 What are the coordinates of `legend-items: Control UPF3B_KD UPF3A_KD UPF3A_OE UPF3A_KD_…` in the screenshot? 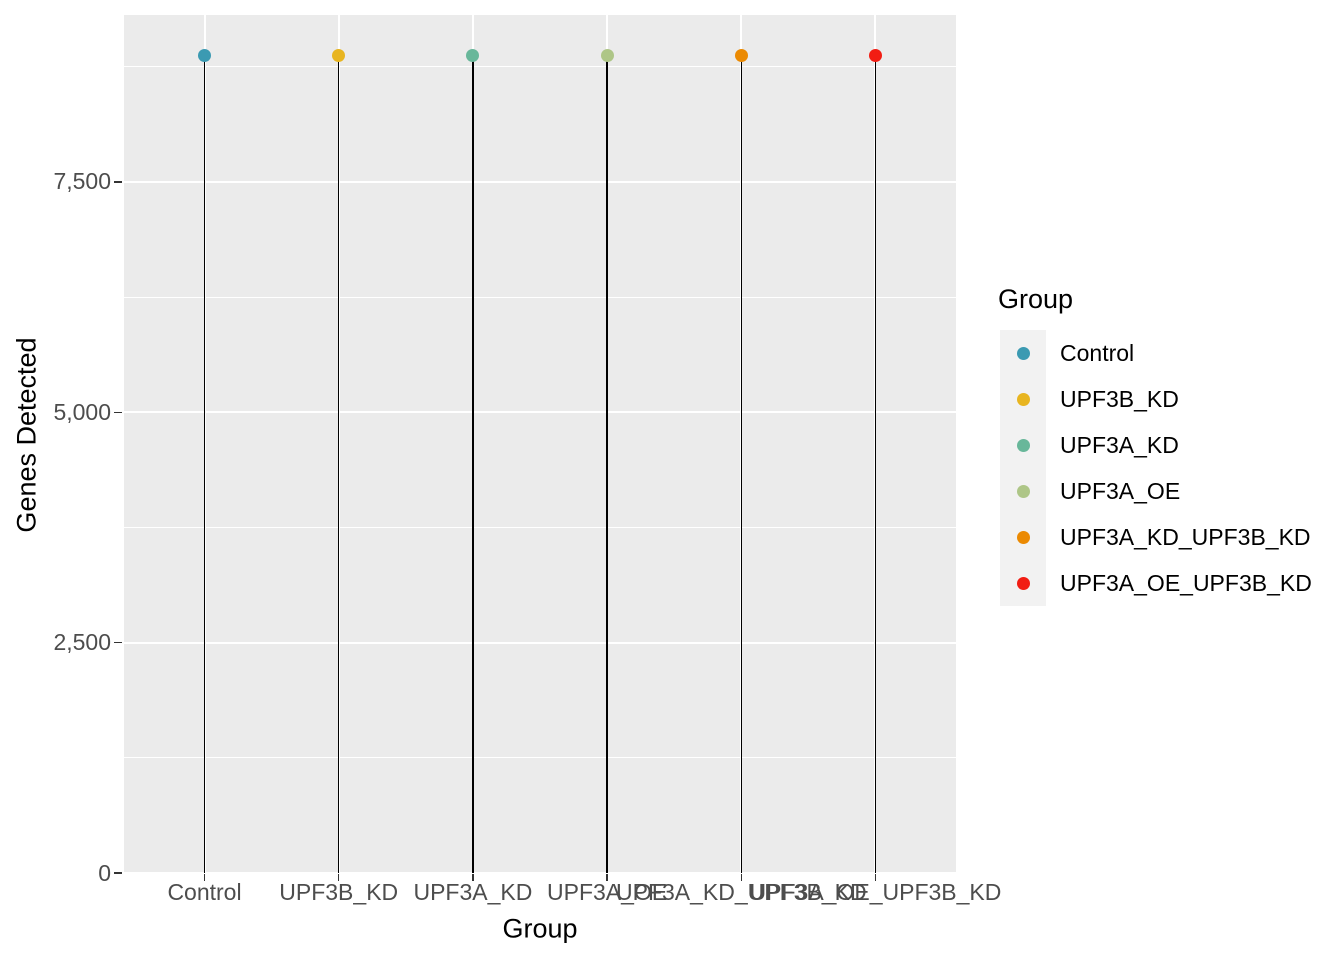 It's located at (1155, 468).